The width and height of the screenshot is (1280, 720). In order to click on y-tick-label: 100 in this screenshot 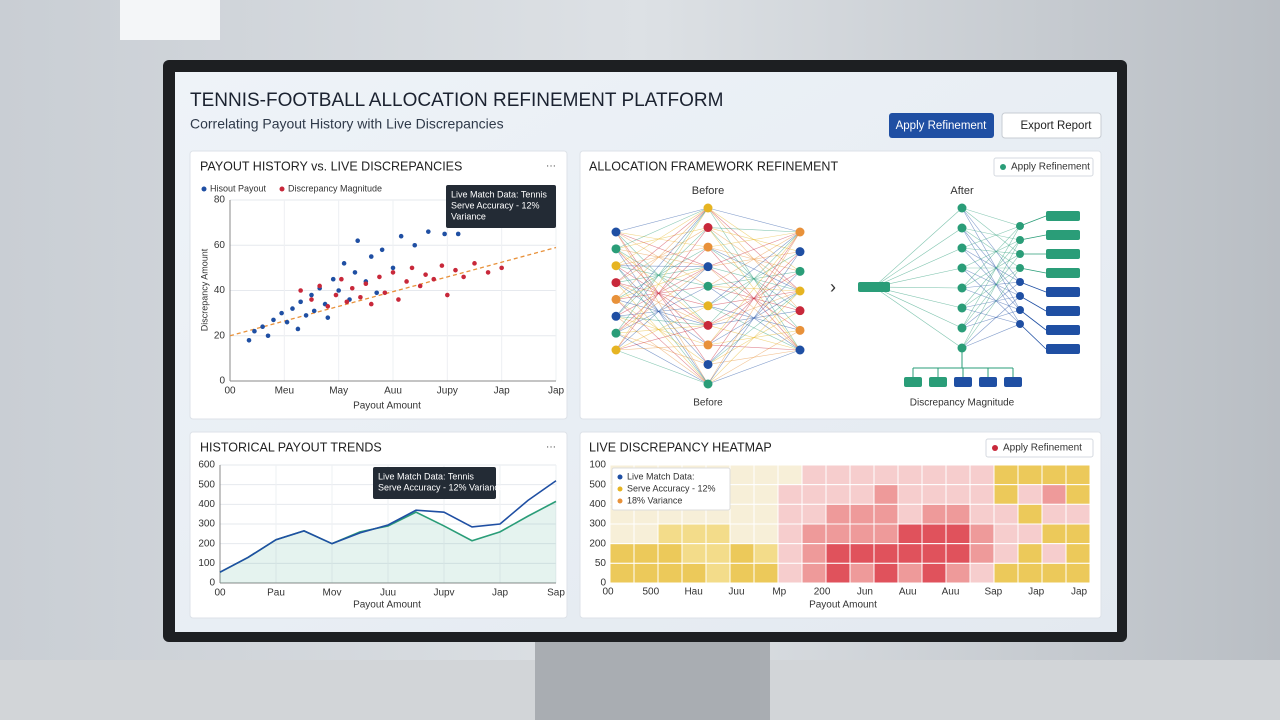, I will do `click(597, 465)`.